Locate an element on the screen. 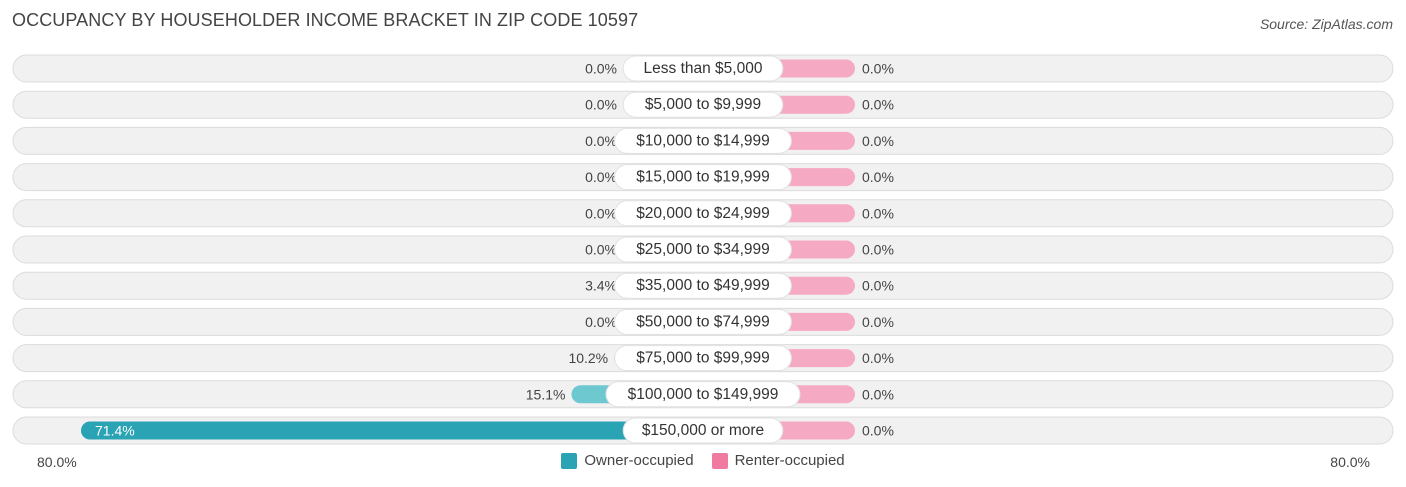  chart-row: 0.0% 0.0% $25,000 to $34,999 is located at coordinates (703, 249).